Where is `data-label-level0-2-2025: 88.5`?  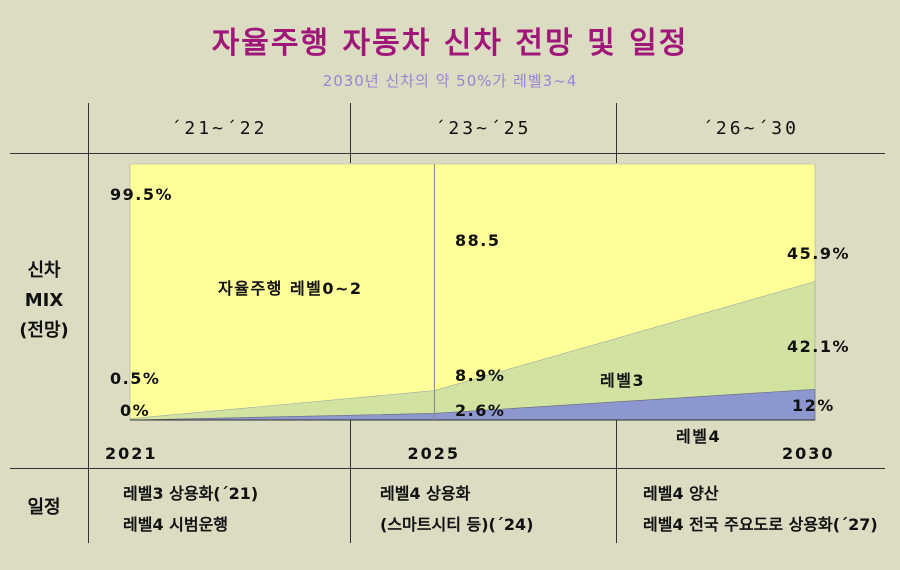 data-label-level0-2-2025: 88.5 is located at coordinates (477, 240).